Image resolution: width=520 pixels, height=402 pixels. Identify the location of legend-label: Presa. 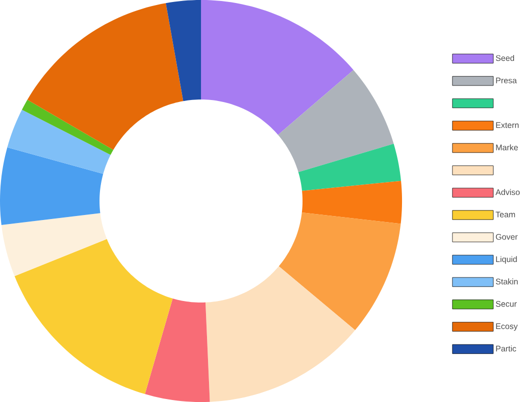
(506, 81).